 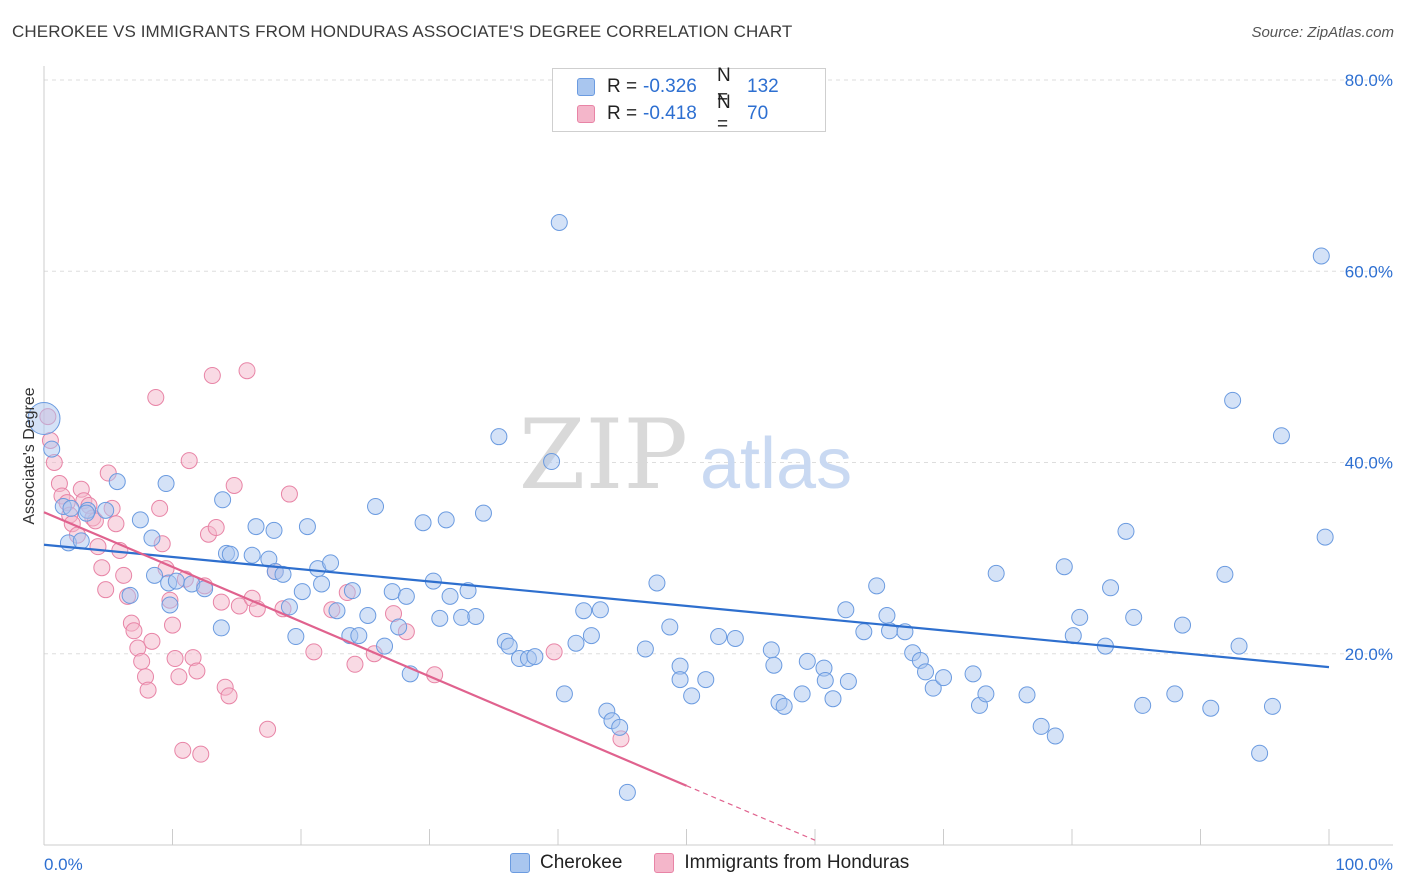 I want to click on x-tick-label-max: 100.0%, so click(x=1364, y=864).